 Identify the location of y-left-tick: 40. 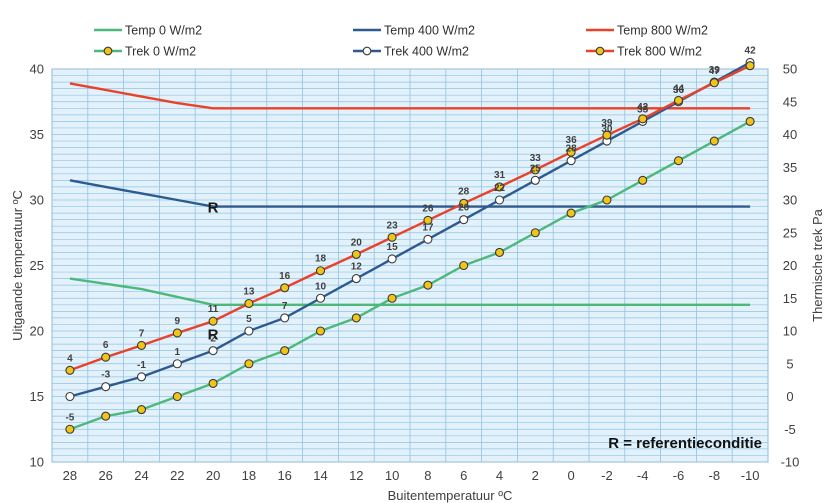
(37, 69).